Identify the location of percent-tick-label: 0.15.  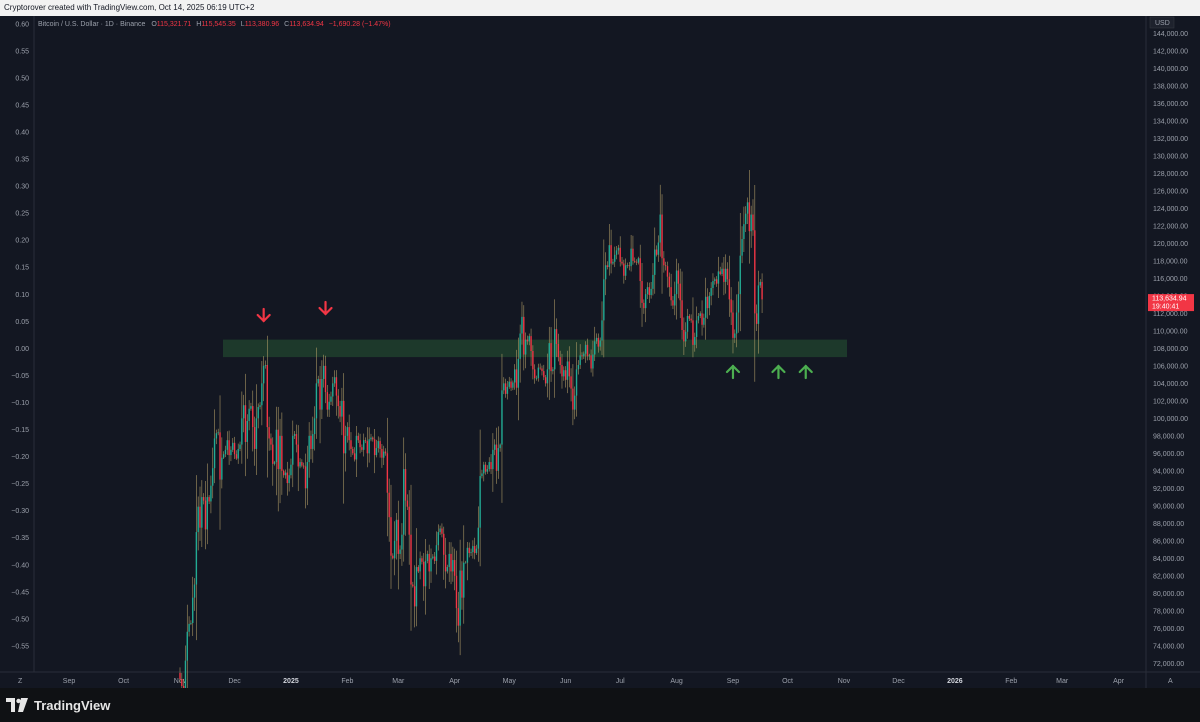
(22, 268).